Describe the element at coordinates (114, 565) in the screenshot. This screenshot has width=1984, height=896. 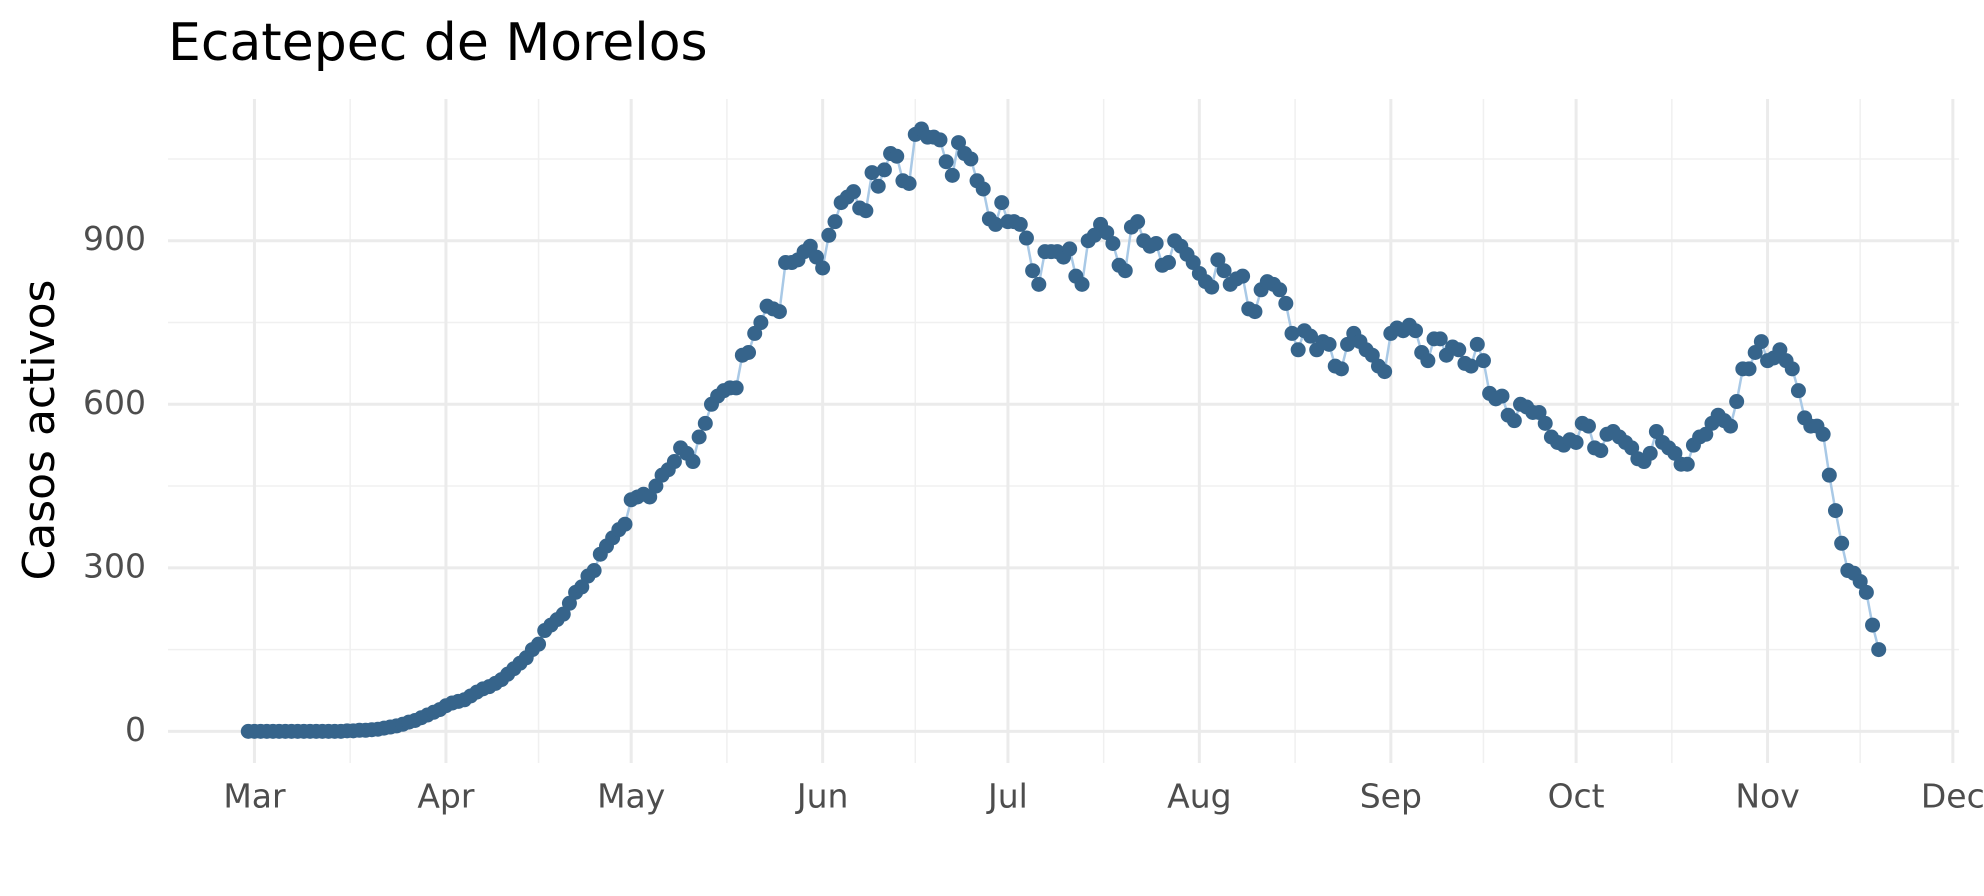
I see `y-tick-label: 300` at that location.